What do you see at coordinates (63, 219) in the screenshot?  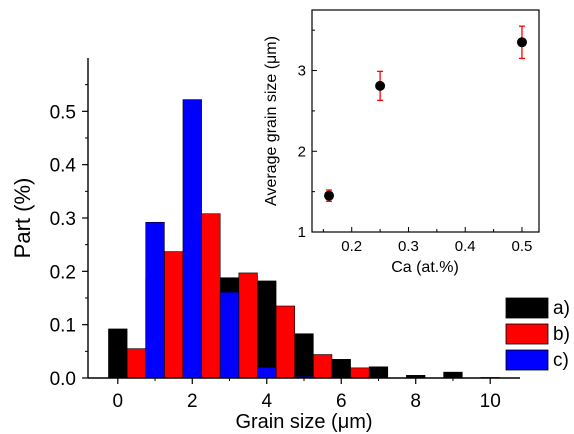 I see `y-tick-label: 0.3` at bounding box center [63, 219].